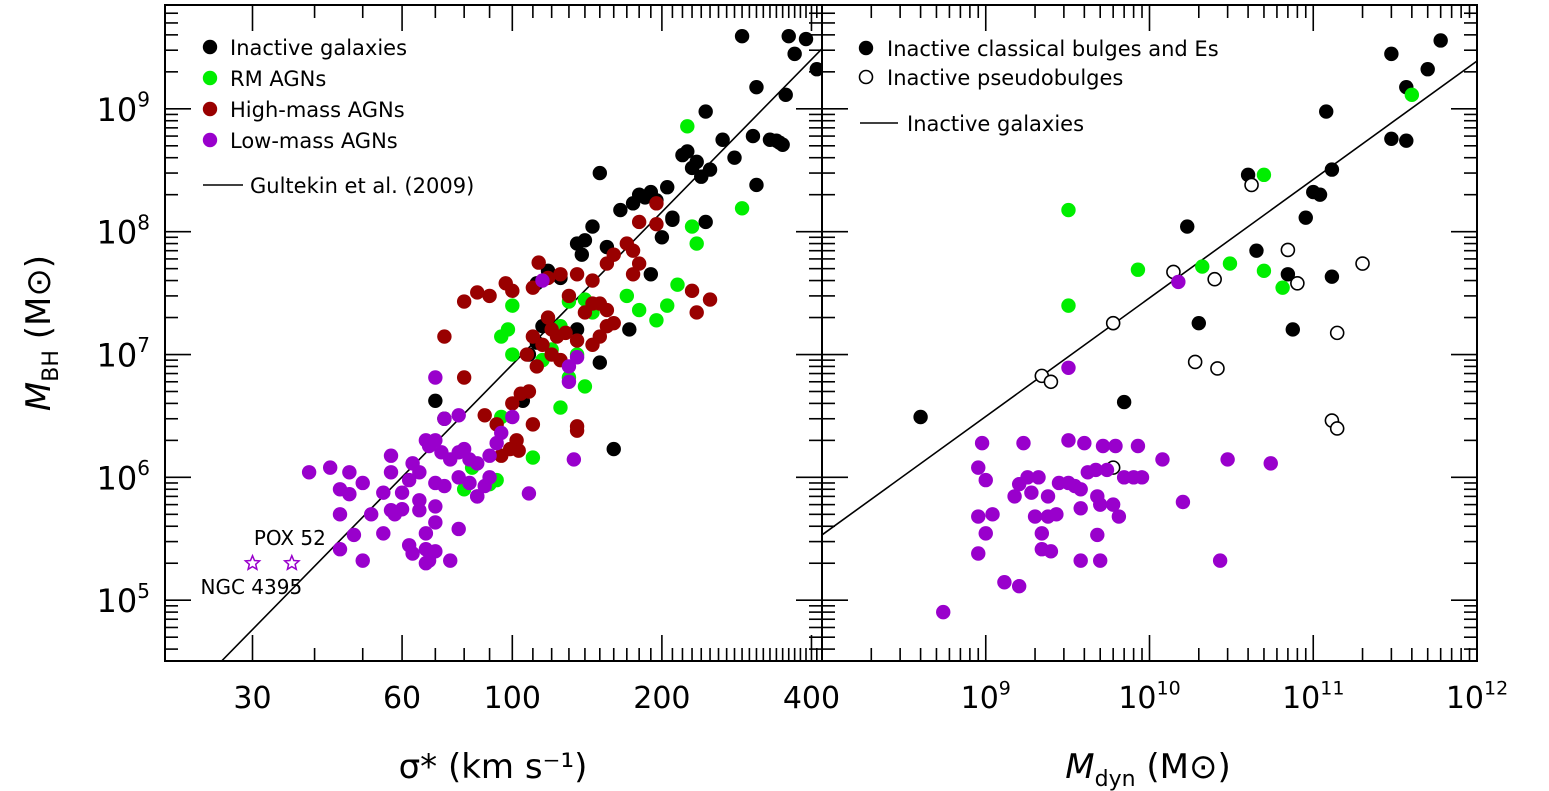  What do you see at coordinates (291, 562) in the screenshot?
I see `special-star-point` at bounding box center [291, 562].